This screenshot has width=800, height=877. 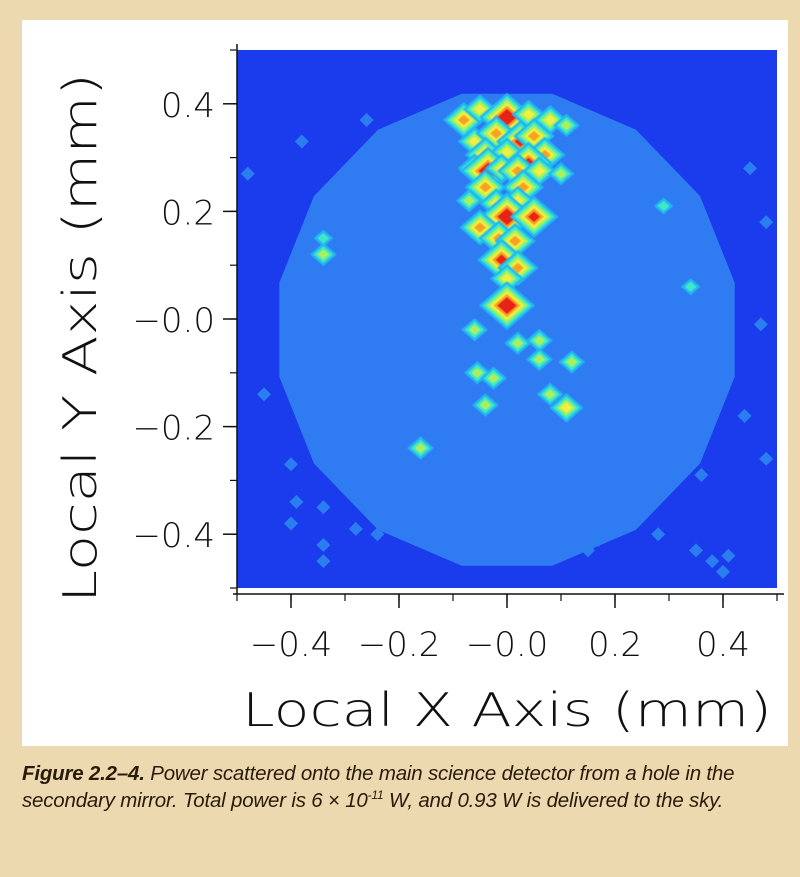 I want to click on x-tick-label: −0.2, so click(x=399, y=645).